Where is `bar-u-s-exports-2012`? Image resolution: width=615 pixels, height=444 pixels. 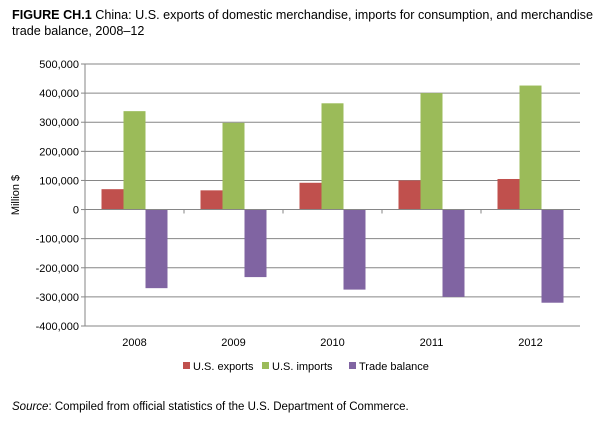 bar-u-s-exports-2012 is located at coordinates (508, 194).